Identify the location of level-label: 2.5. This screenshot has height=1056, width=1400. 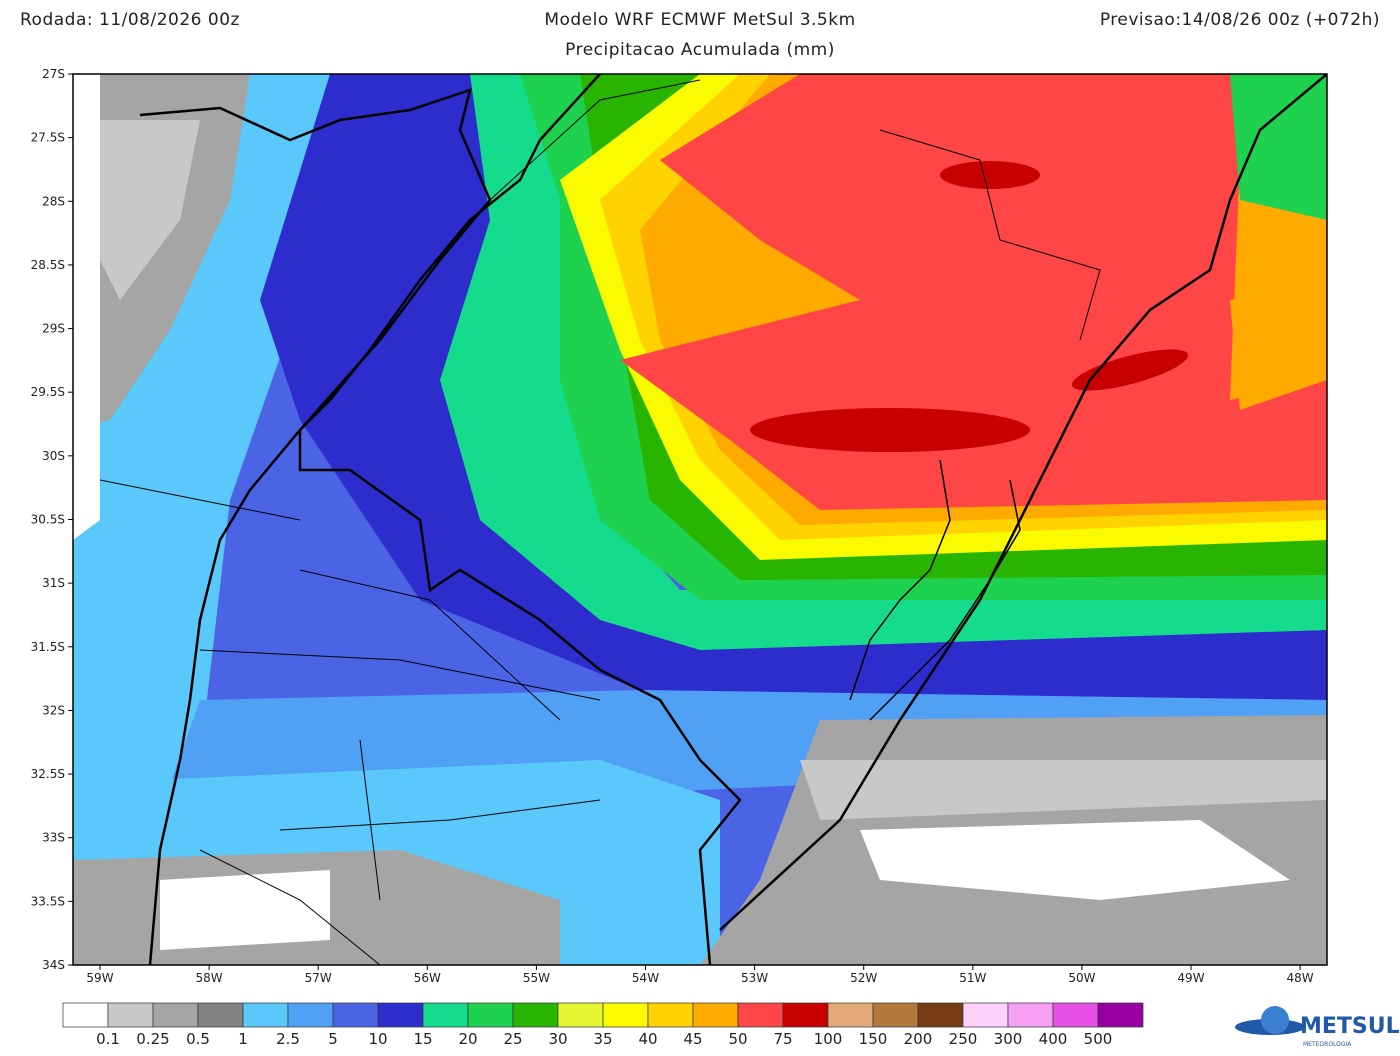
(288, 1039).